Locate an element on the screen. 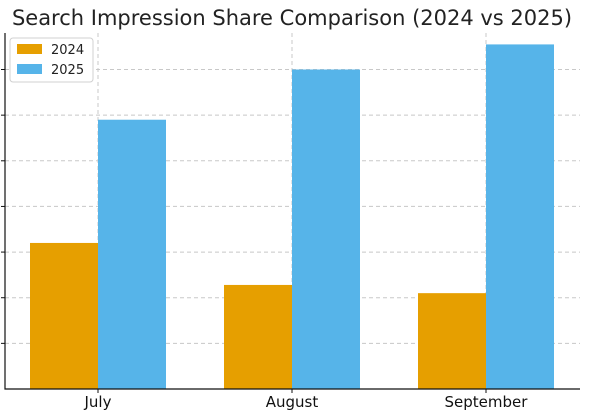  bar-2025-september is located at coordinates (520, 217).